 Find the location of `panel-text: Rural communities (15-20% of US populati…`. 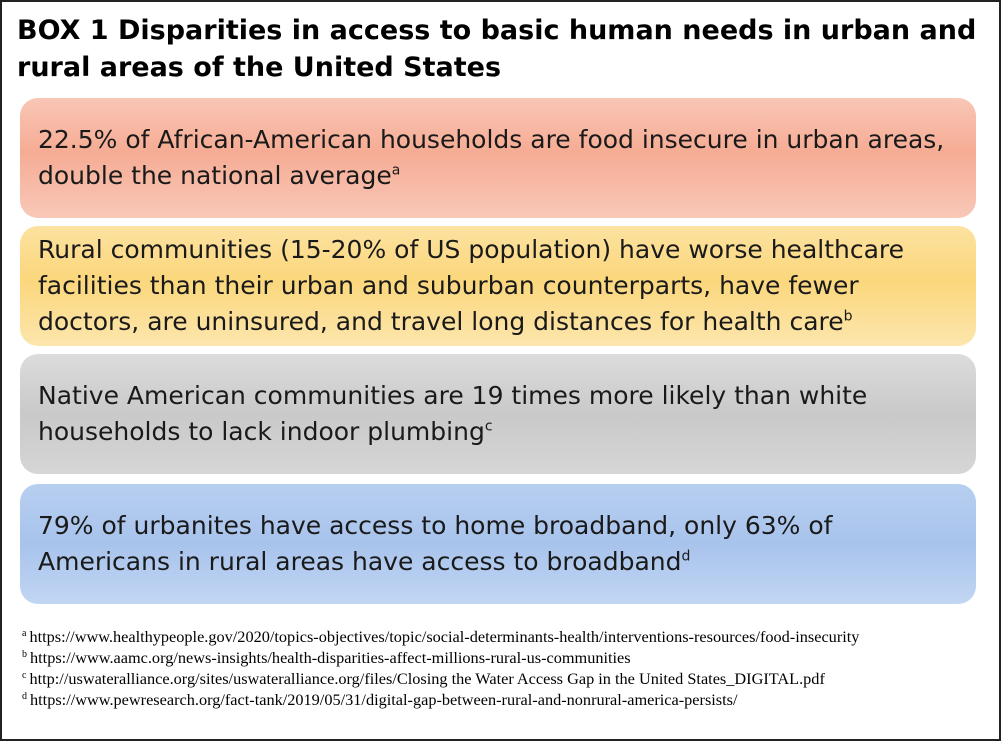

panel-text: Rural communities (15-20% of US populati… is located at coordinates (498, 286).